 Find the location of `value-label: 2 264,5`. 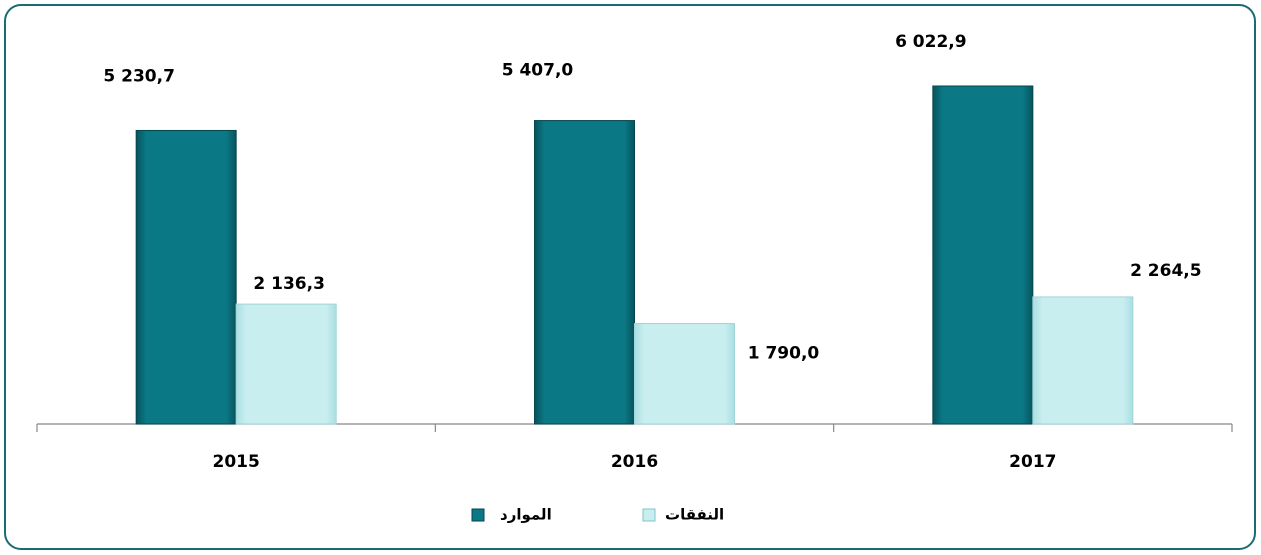

value-label: 2 264,5 is located at coordinates (1166, 271).